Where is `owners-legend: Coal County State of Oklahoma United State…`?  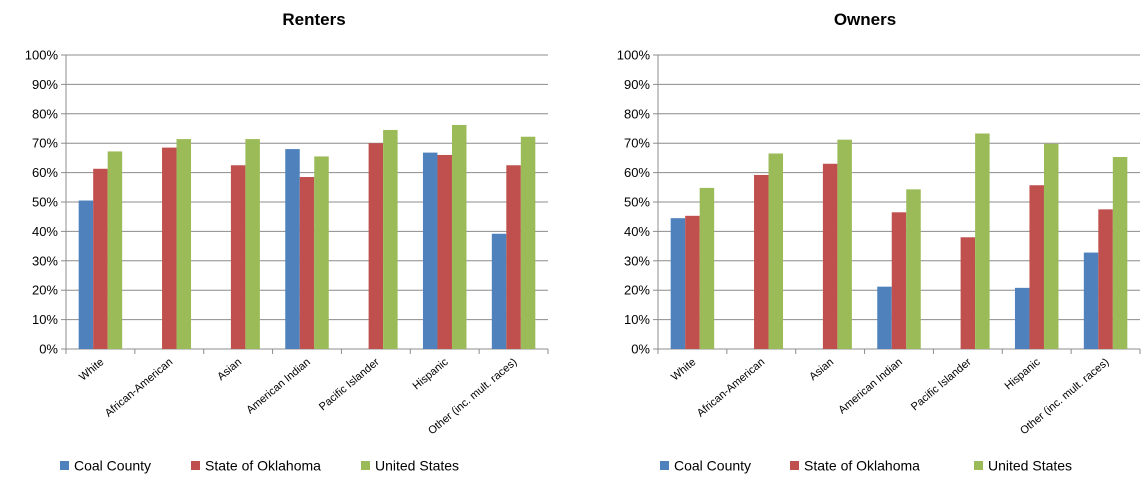
owners-legend: Coal County State of Oklahoma United State… is located at coordinates (866, 466).